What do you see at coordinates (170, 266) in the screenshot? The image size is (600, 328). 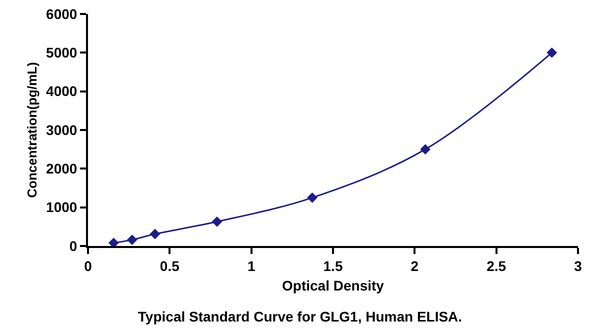 I see `x-tick-label: 0.5` at bounding box center [170, 266].